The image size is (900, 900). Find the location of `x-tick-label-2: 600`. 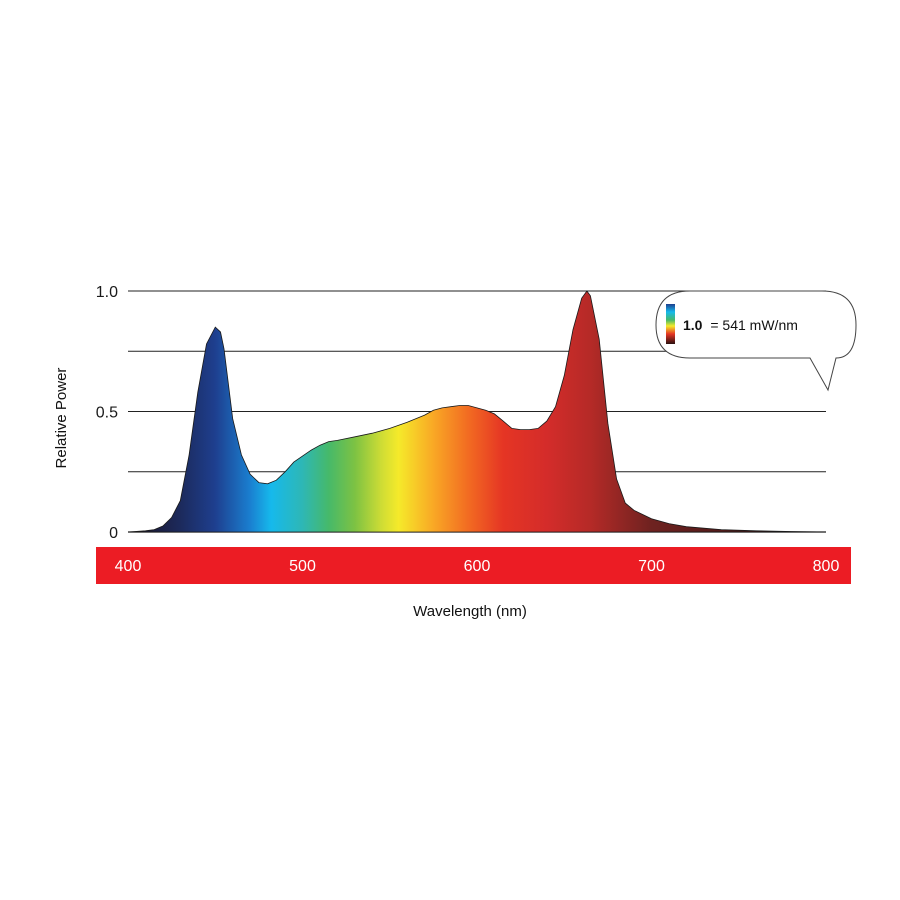

x-tick-label-2: 600 is located at coordinates (477, 566).